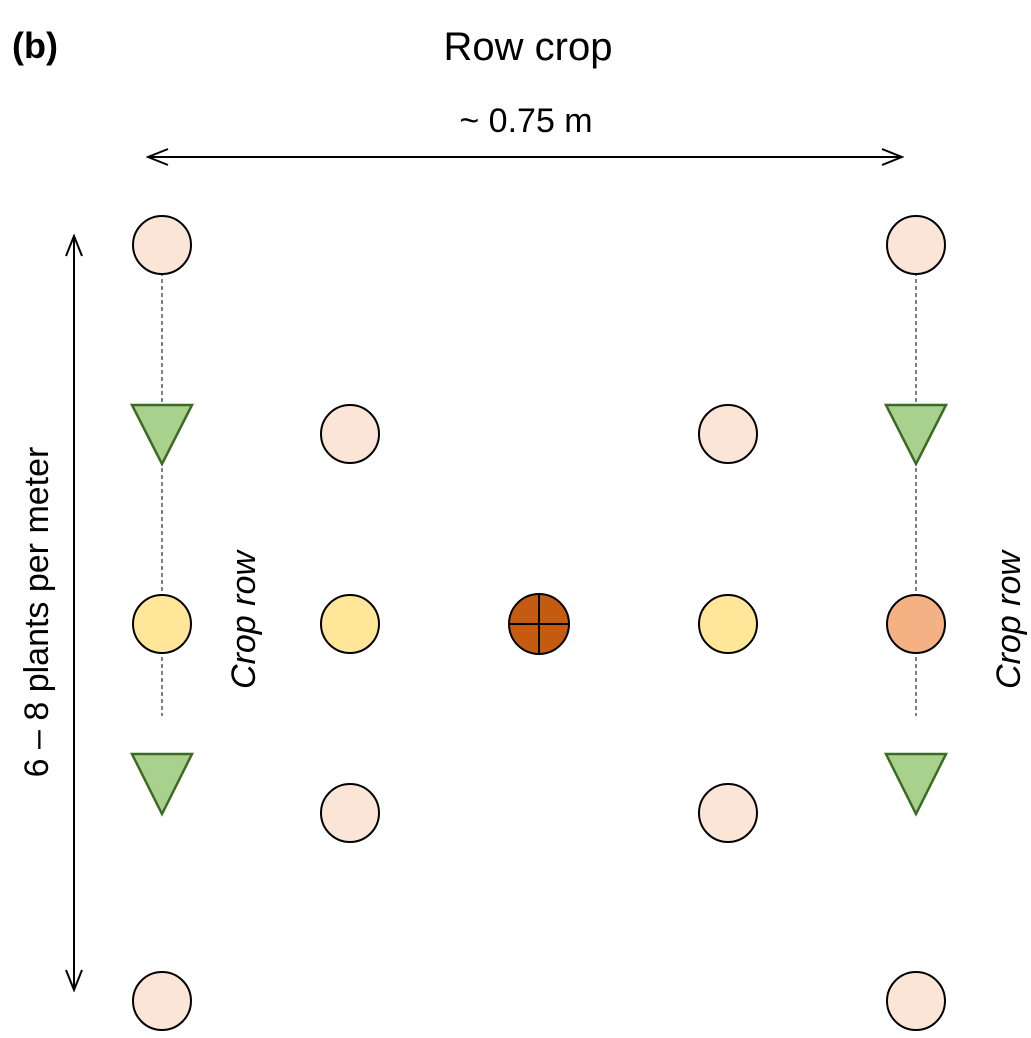 The width and height of the screenshot is (1031, 1038). I want to click on plant-orange-circle, so click(916, 624).